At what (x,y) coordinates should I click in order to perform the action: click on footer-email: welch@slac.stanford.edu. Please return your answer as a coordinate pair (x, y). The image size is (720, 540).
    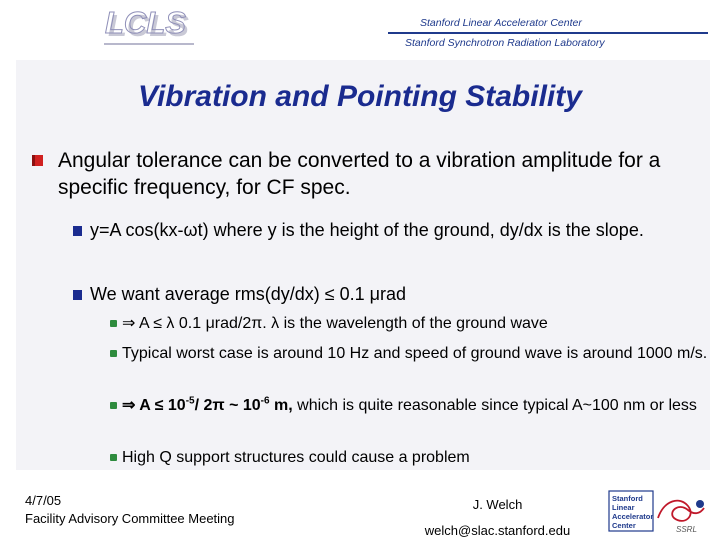
    Looking at the image, I should click on (497, 530).